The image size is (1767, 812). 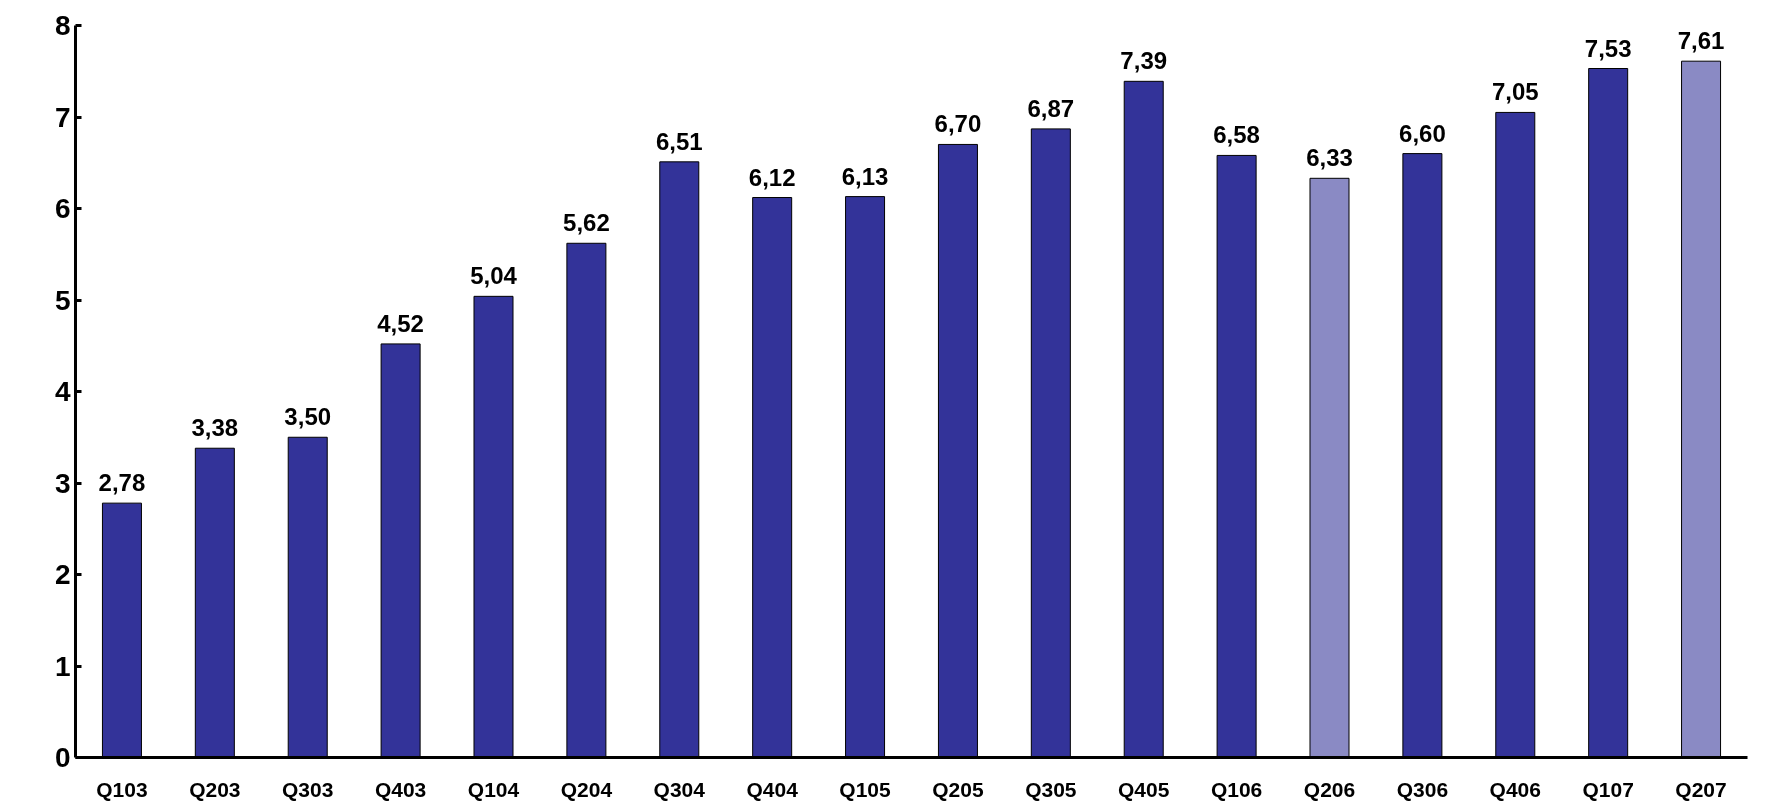 What do you see at coordinates (1051, 108) in the screenshot?
I see `data-label: 6,87` at bounding box center [1051, 108].